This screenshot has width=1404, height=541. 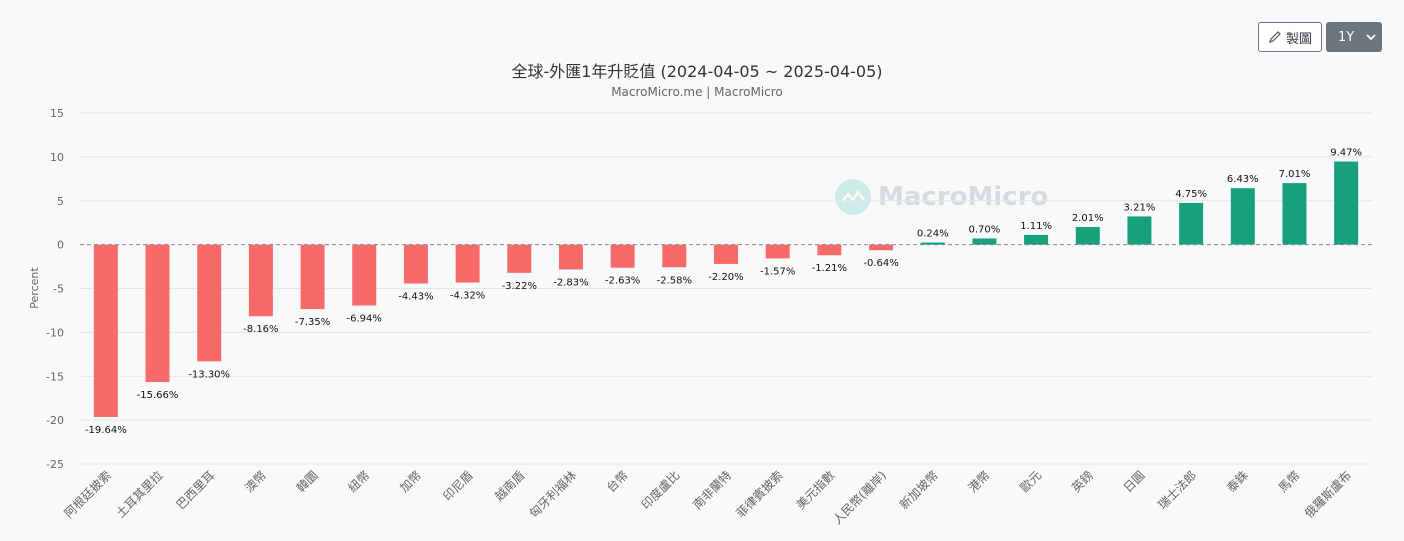 What do you see at coordinates (55, 376) in the screenshot?
I see `y-tick-label: -15` at bounding box center [55, 376].